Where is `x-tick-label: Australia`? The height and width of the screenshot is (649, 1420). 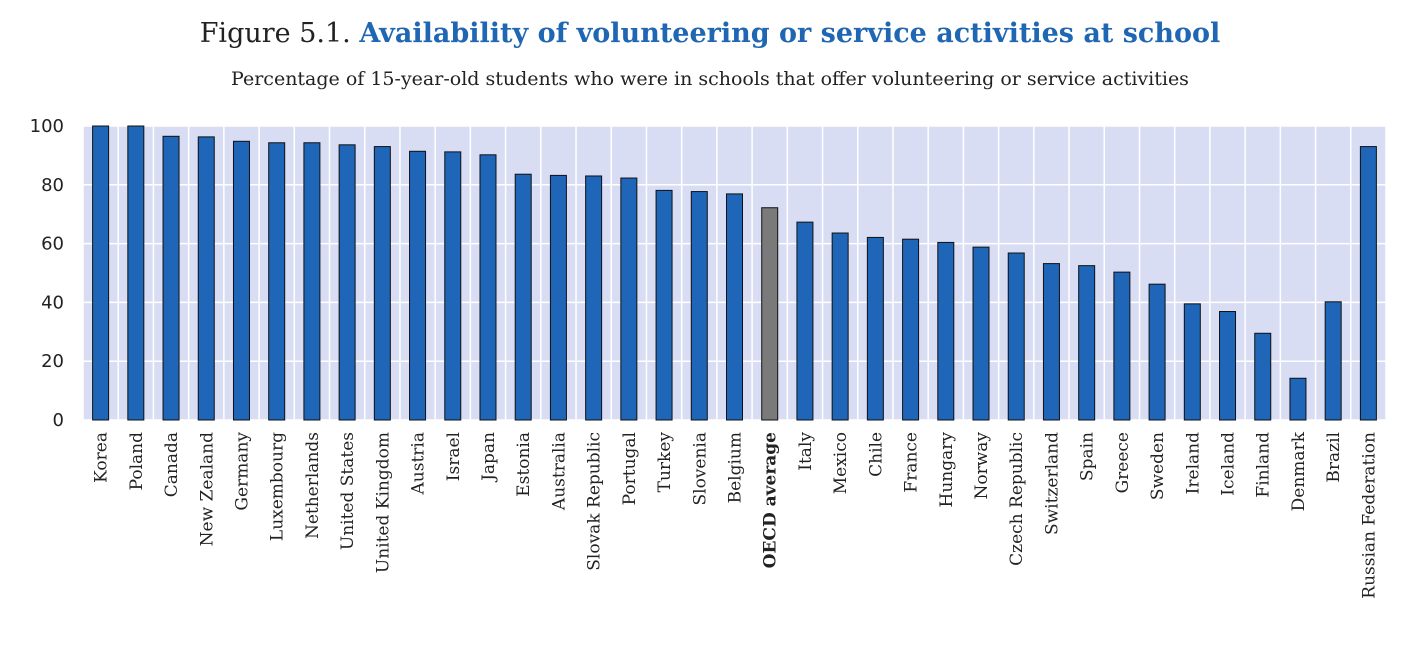 x-tick-label: Australia is located at coordinates (559, 471).